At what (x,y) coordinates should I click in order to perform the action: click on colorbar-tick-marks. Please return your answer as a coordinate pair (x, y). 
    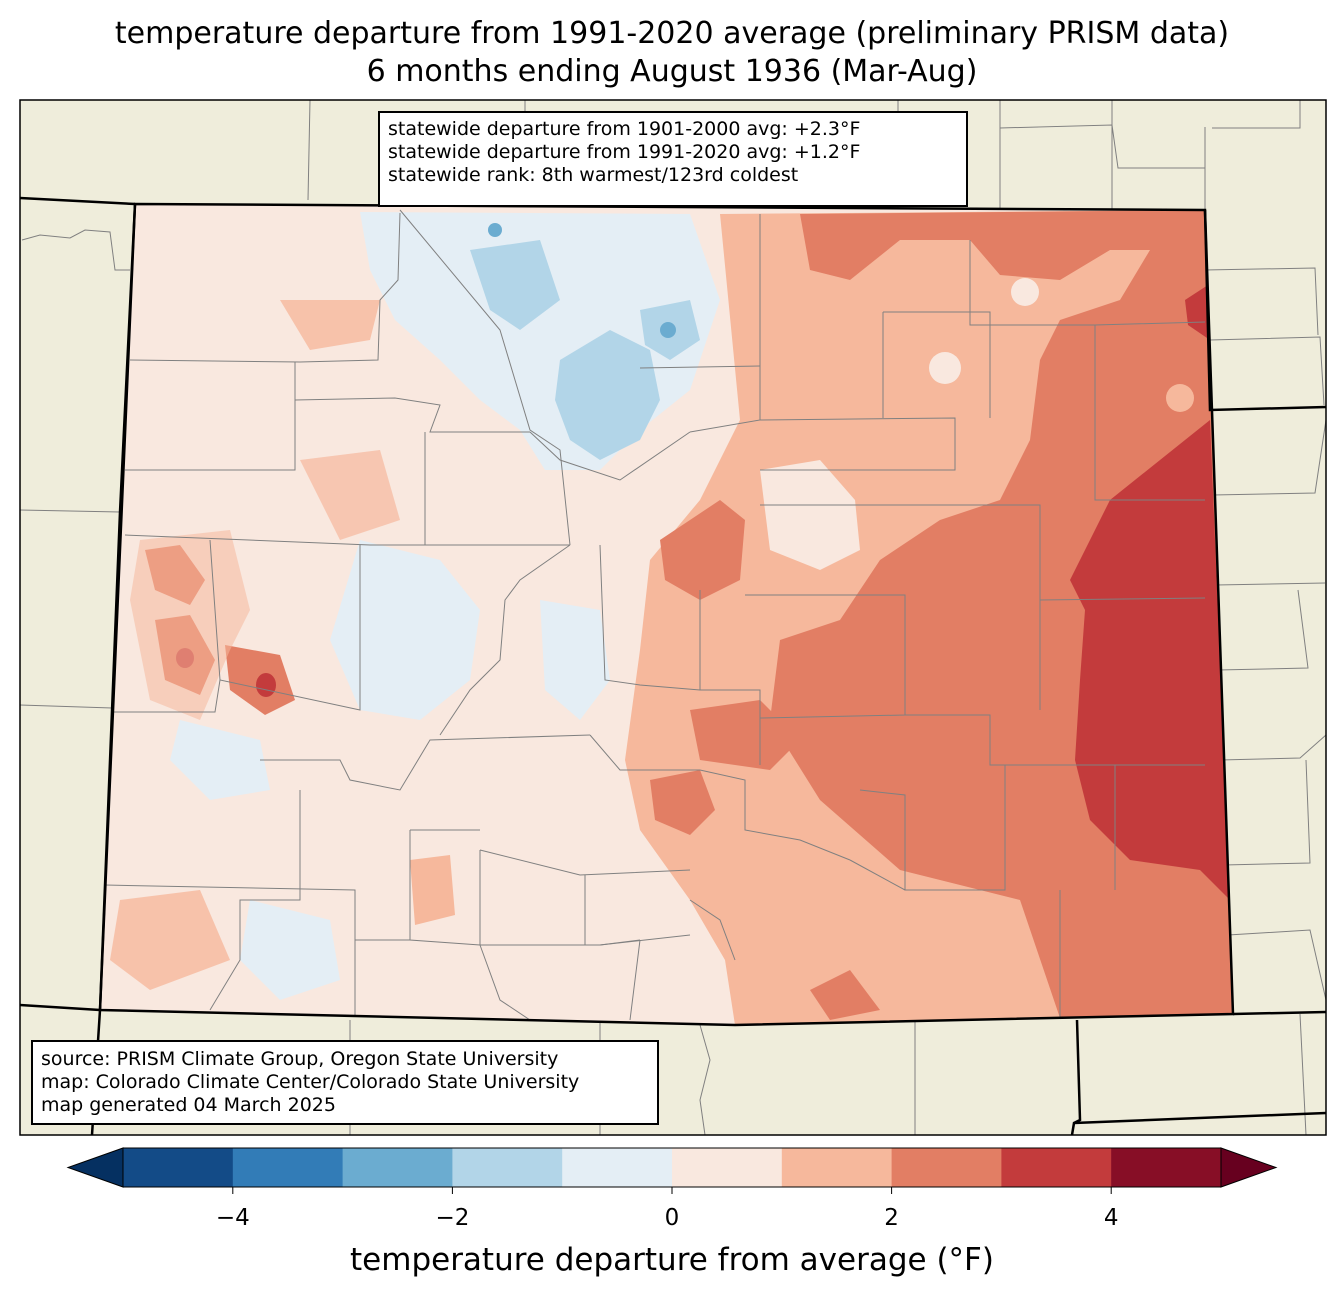
    Looking at the image, I should click on (672, 1190).